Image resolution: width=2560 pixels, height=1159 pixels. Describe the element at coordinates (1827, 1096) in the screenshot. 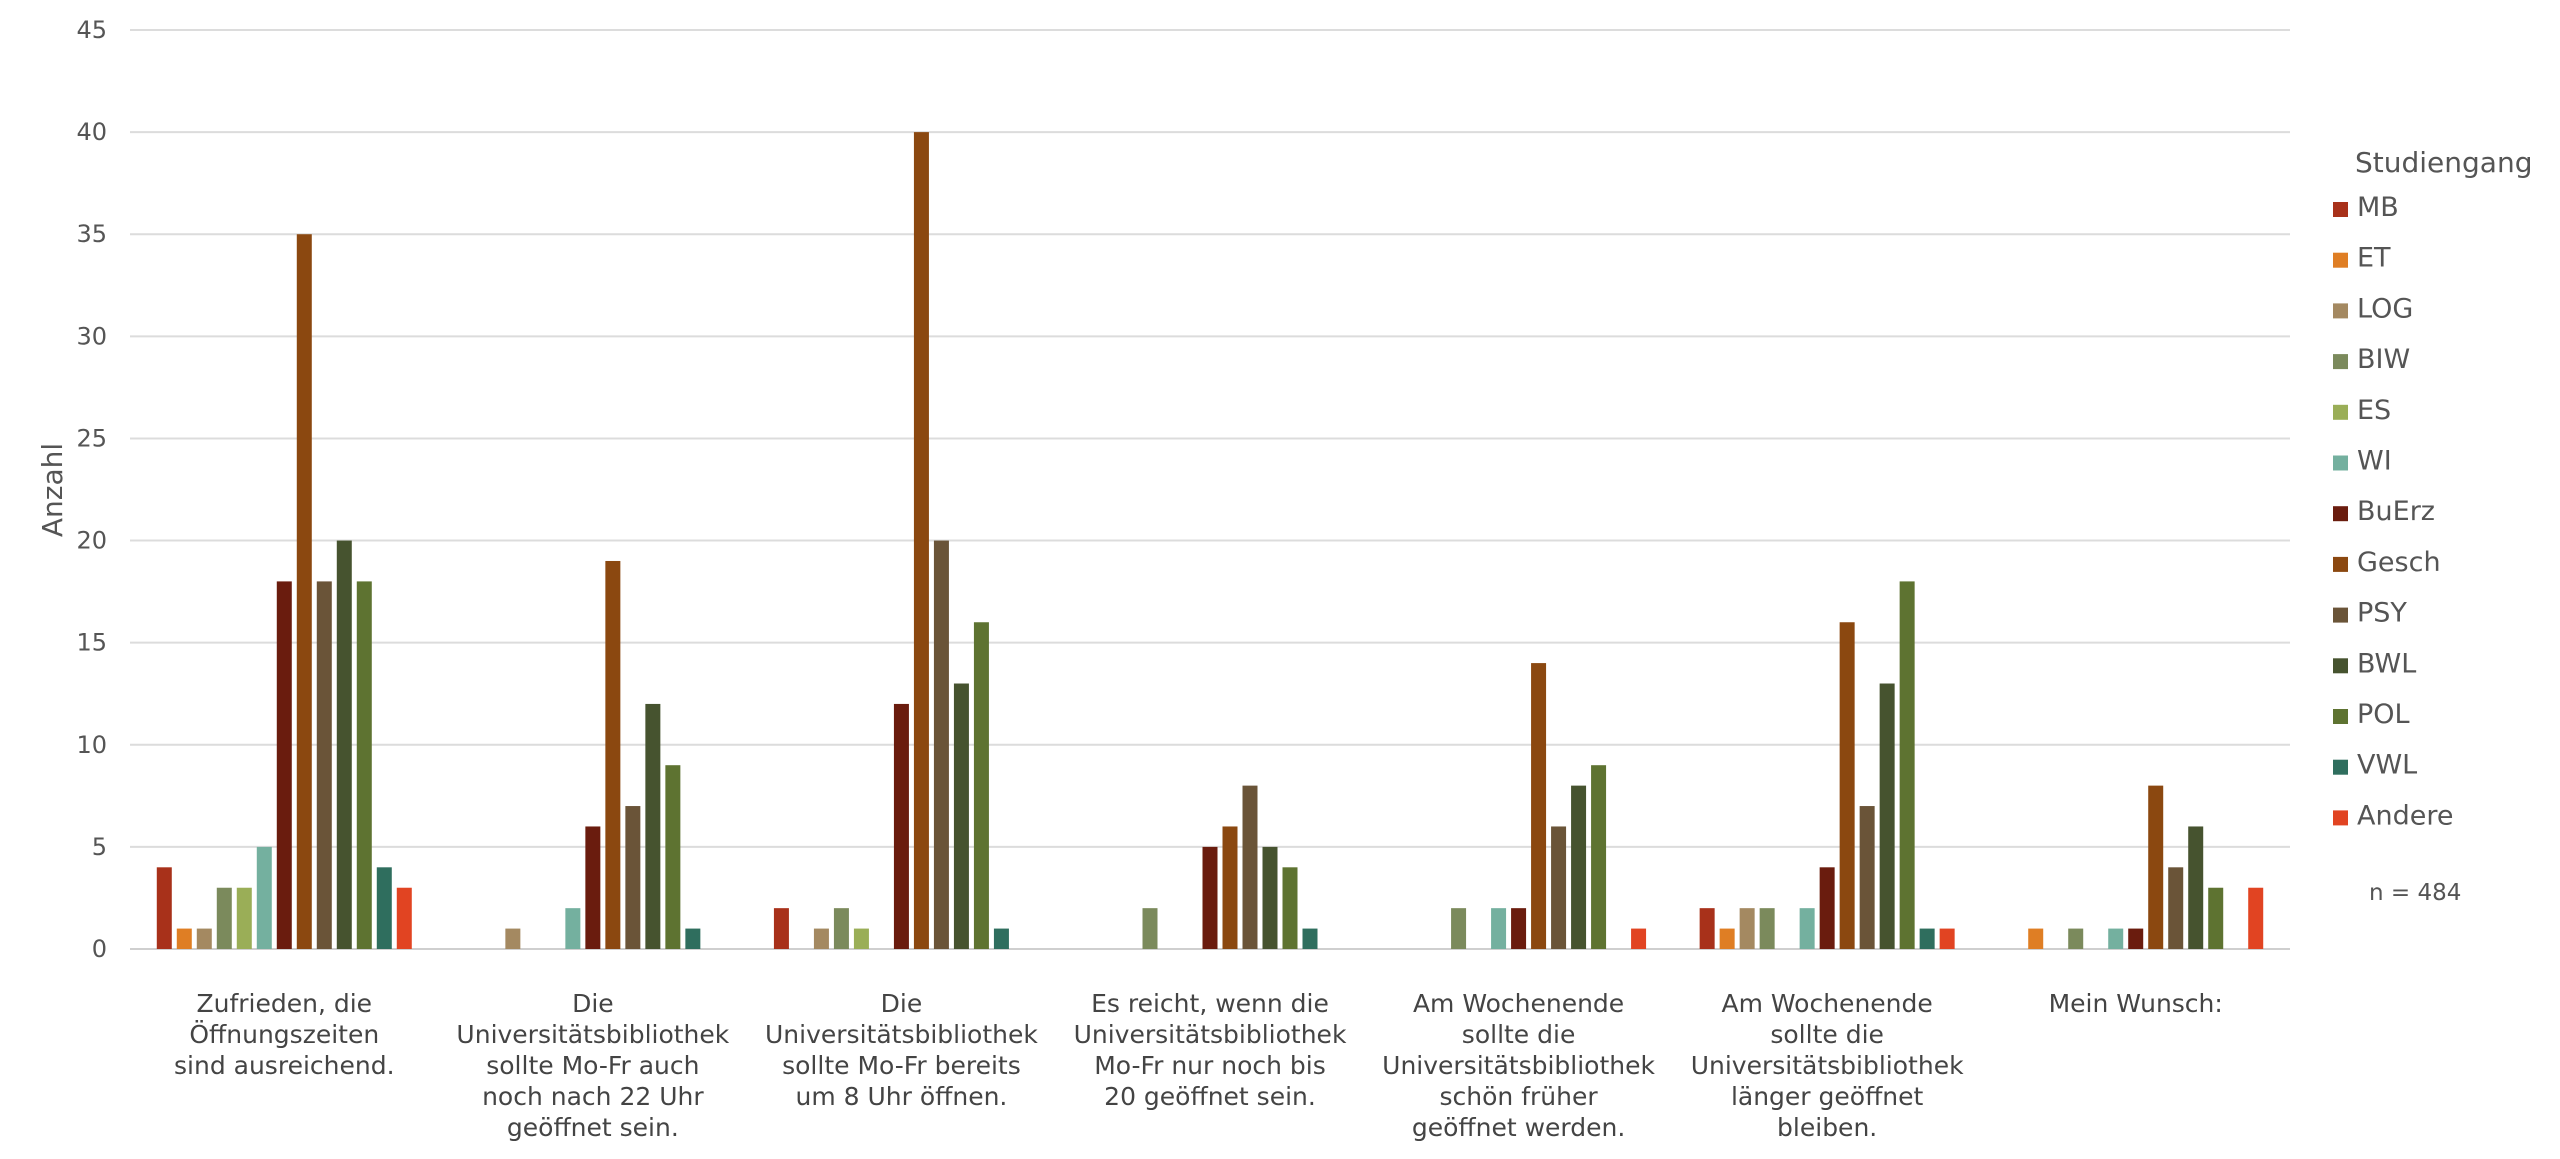

I see `category-label: länger geöffnet` at that location.